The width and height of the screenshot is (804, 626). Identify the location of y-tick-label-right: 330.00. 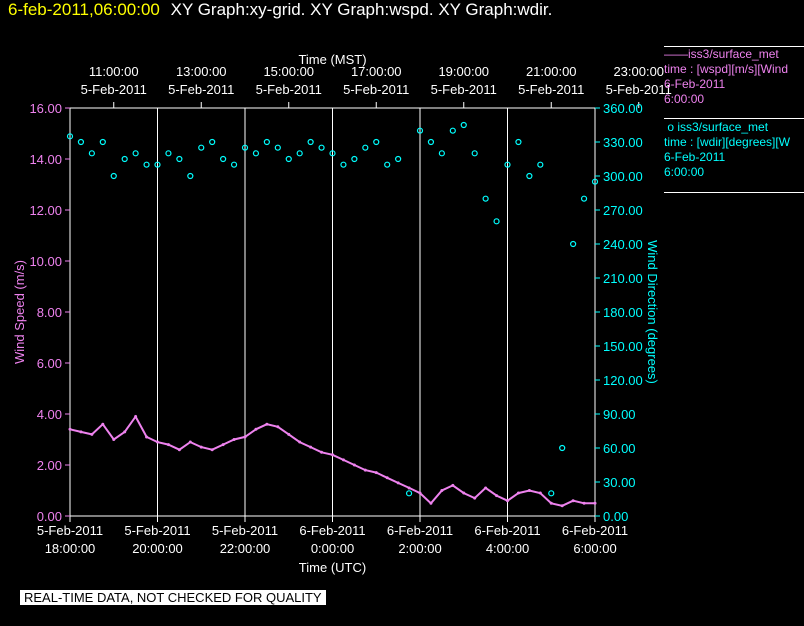
(623, 142).